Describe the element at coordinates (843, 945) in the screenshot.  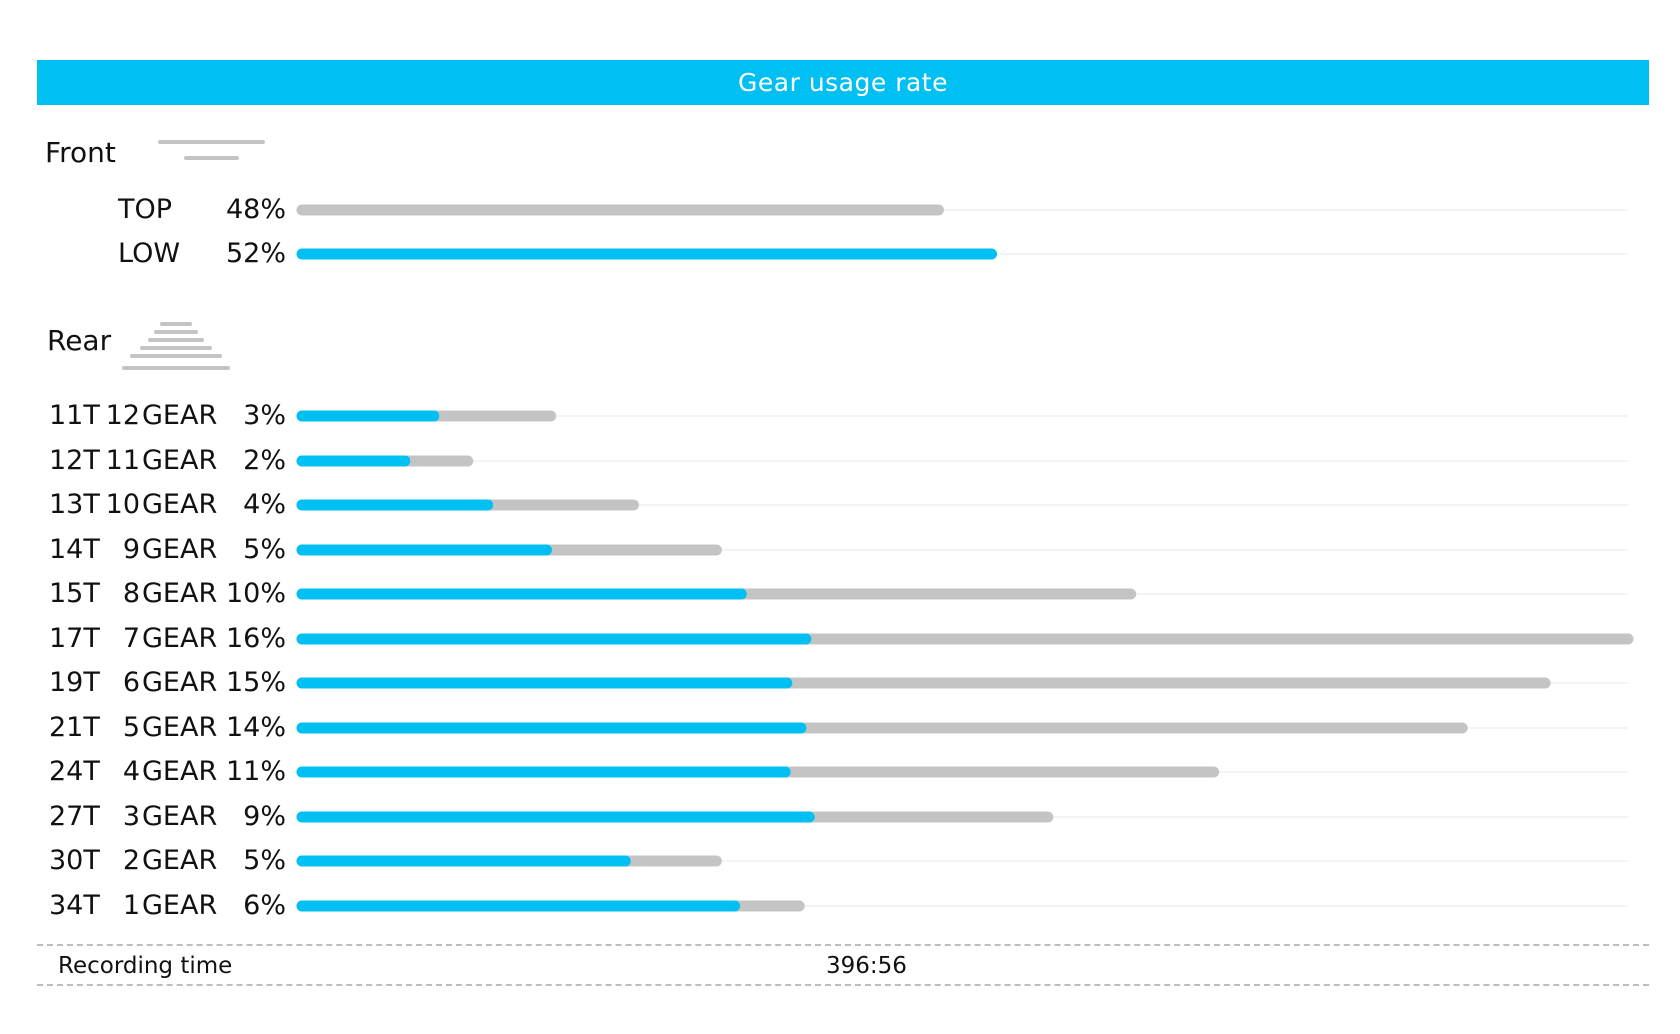
I see `footer-top-divider` at that location.